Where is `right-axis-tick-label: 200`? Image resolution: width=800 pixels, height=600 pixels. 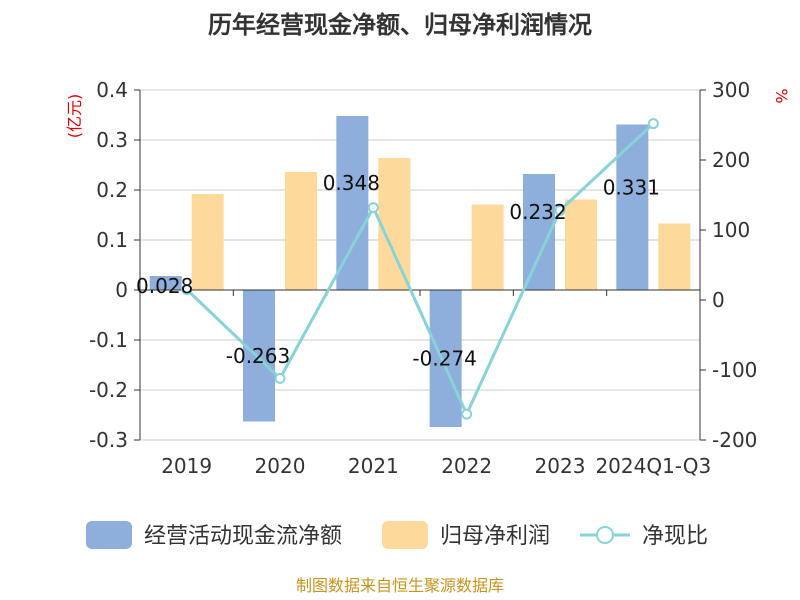
right-axis-tick-label: 200 is located at coordinates (731, 160).